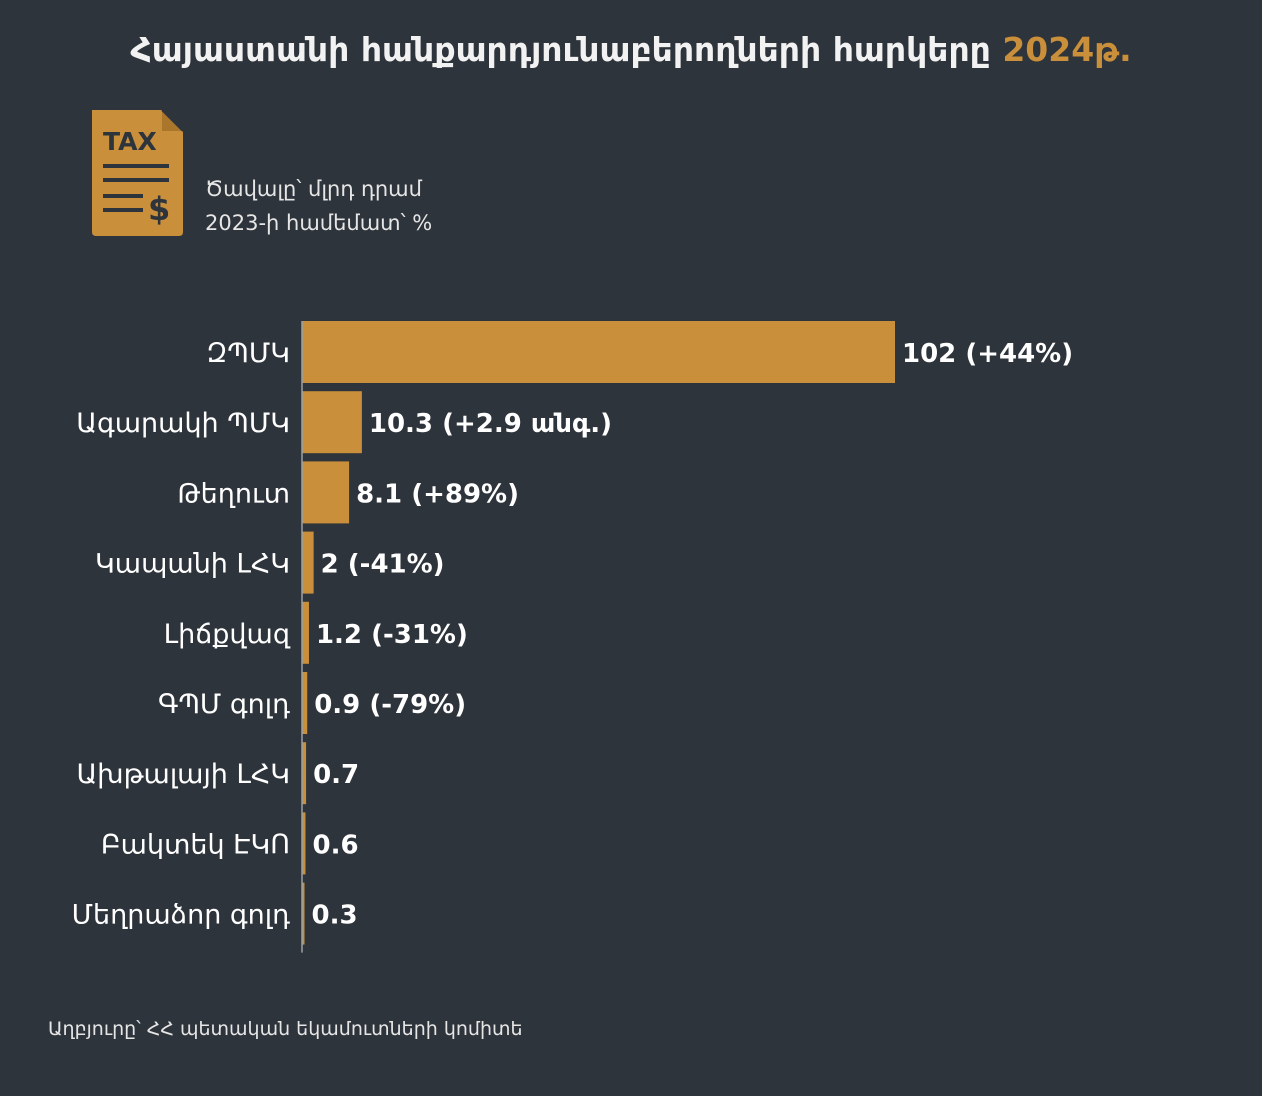 This screenshot has height=1096, width=1262. Describe the element at coordinates (285, 1029) in the screenshot. I see `source-note: Աղբյուրը՝ ՀՀ պետական եկամուտների կոմիտե` at that location.